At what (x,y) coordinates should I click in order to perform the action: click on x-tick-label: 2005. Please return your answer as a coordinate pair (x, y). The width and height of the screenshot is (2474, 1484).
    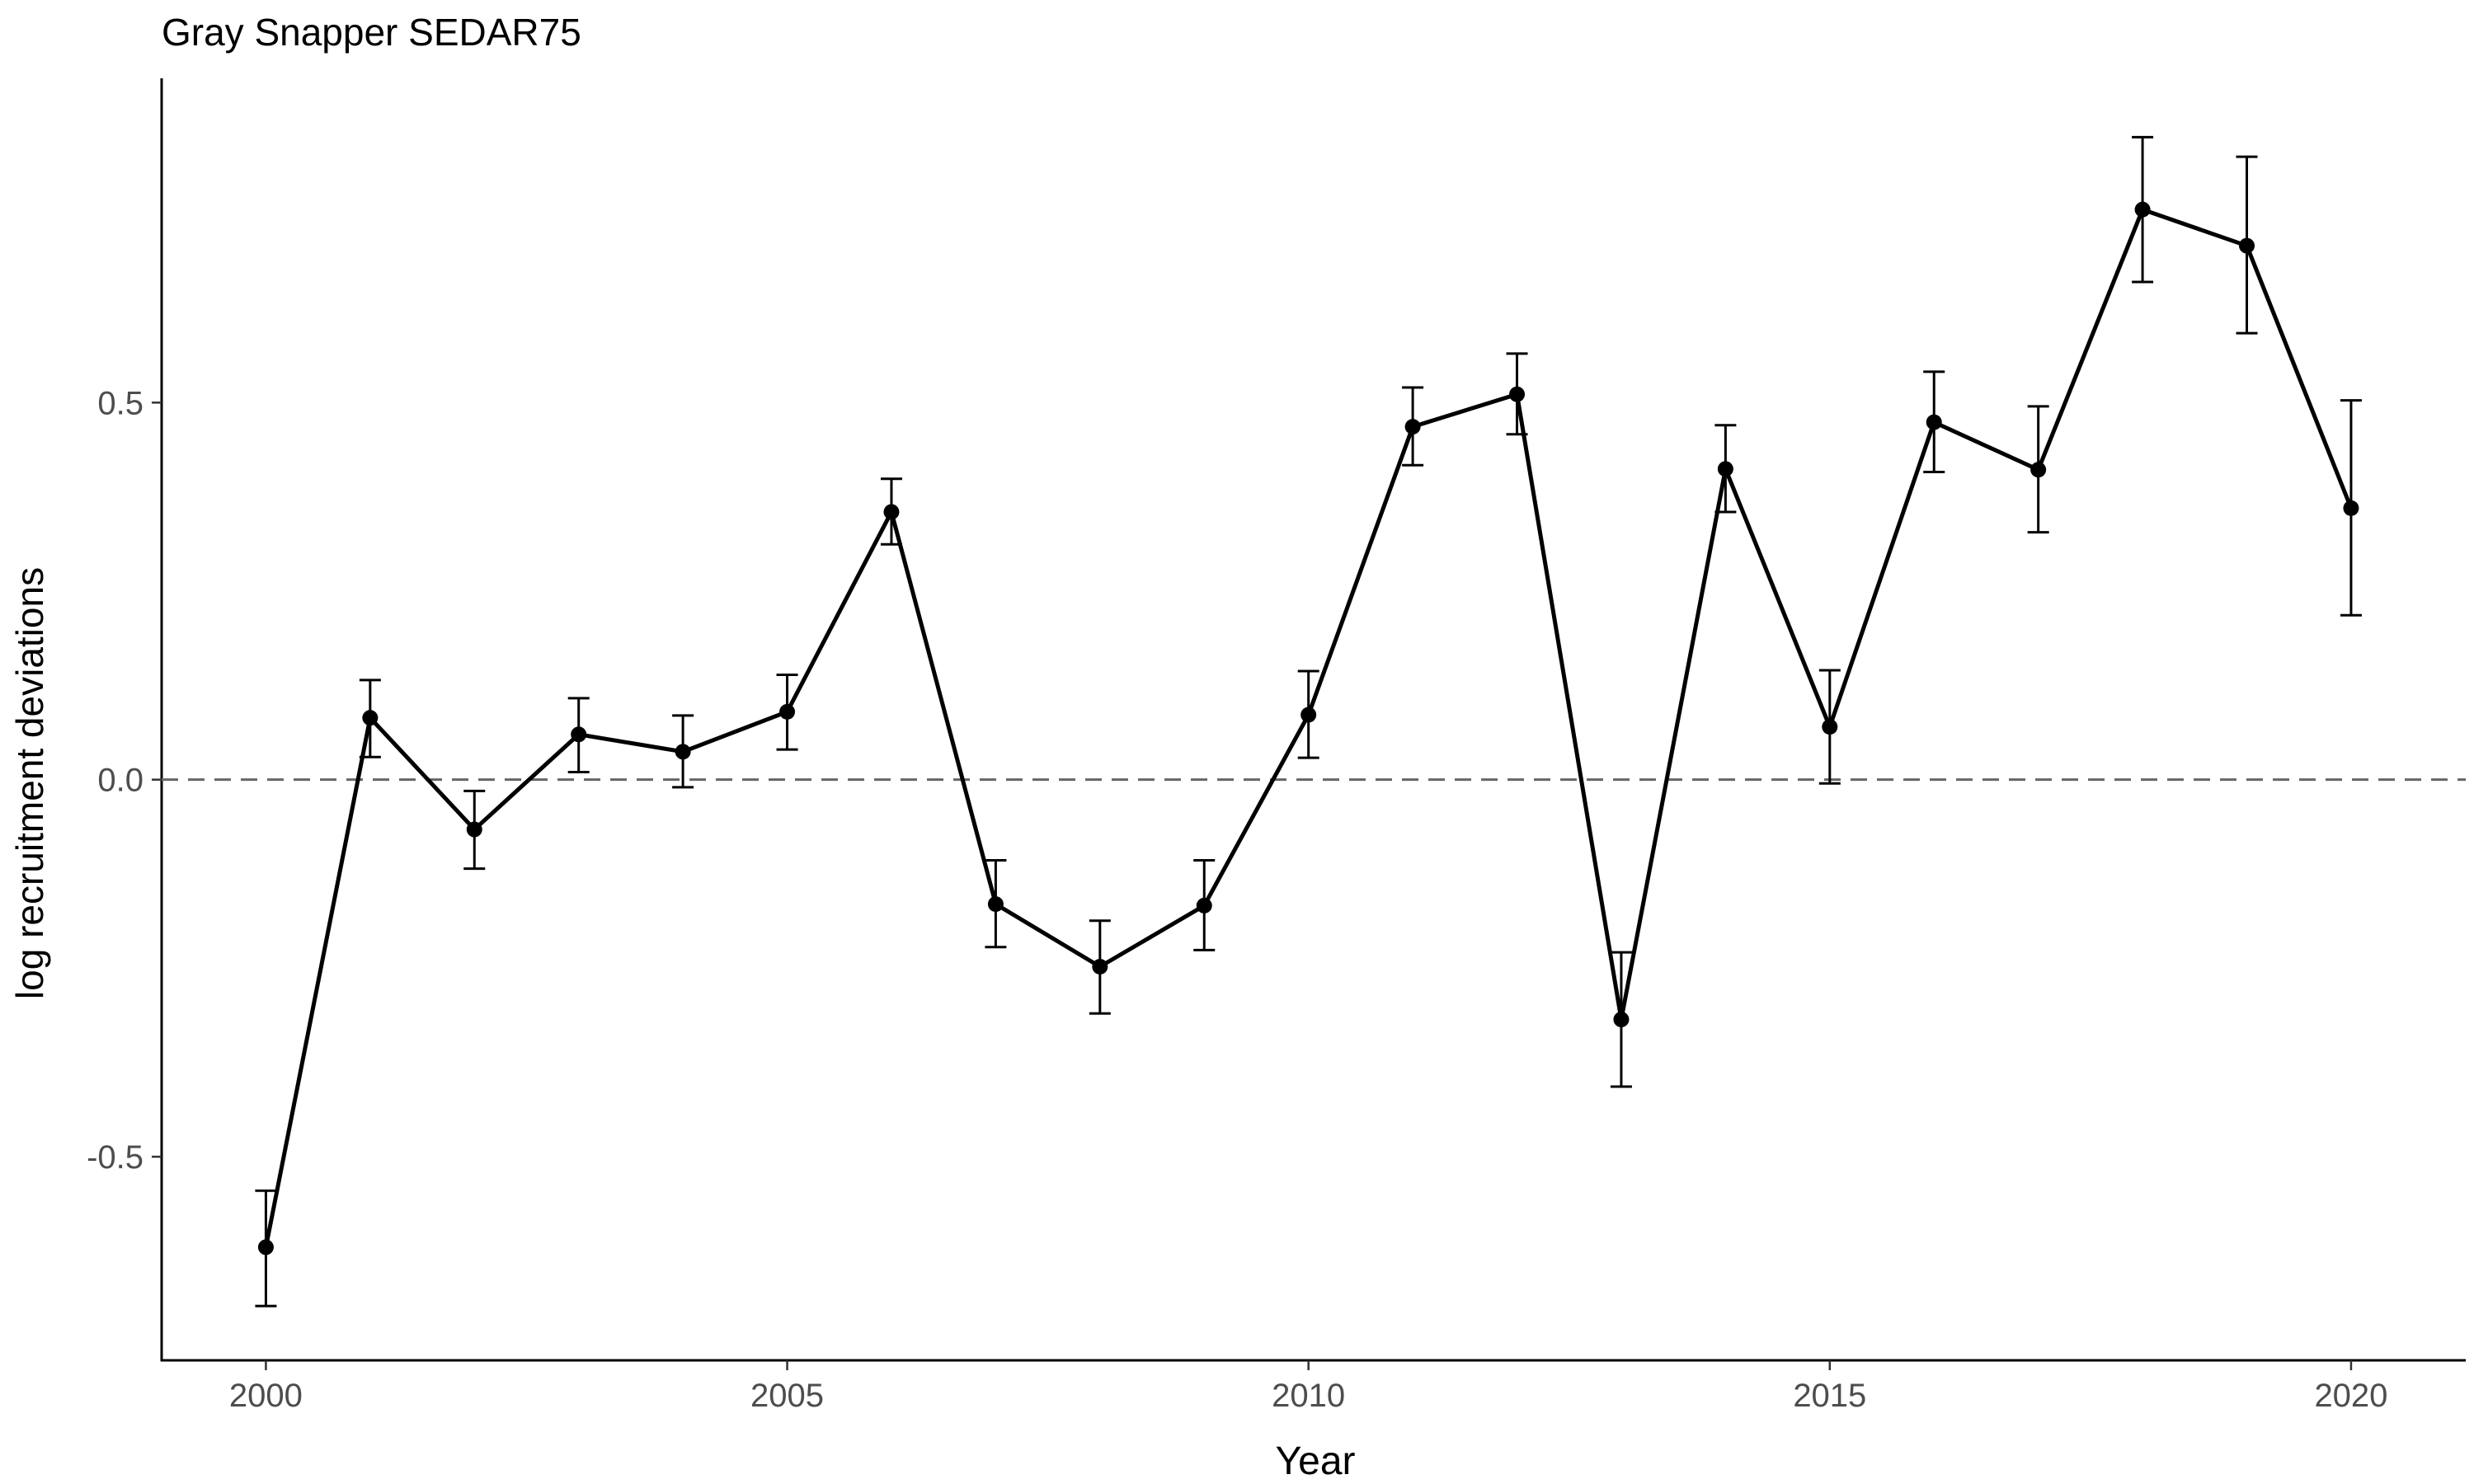
    Looking at the image, I should click on (787, 1396).